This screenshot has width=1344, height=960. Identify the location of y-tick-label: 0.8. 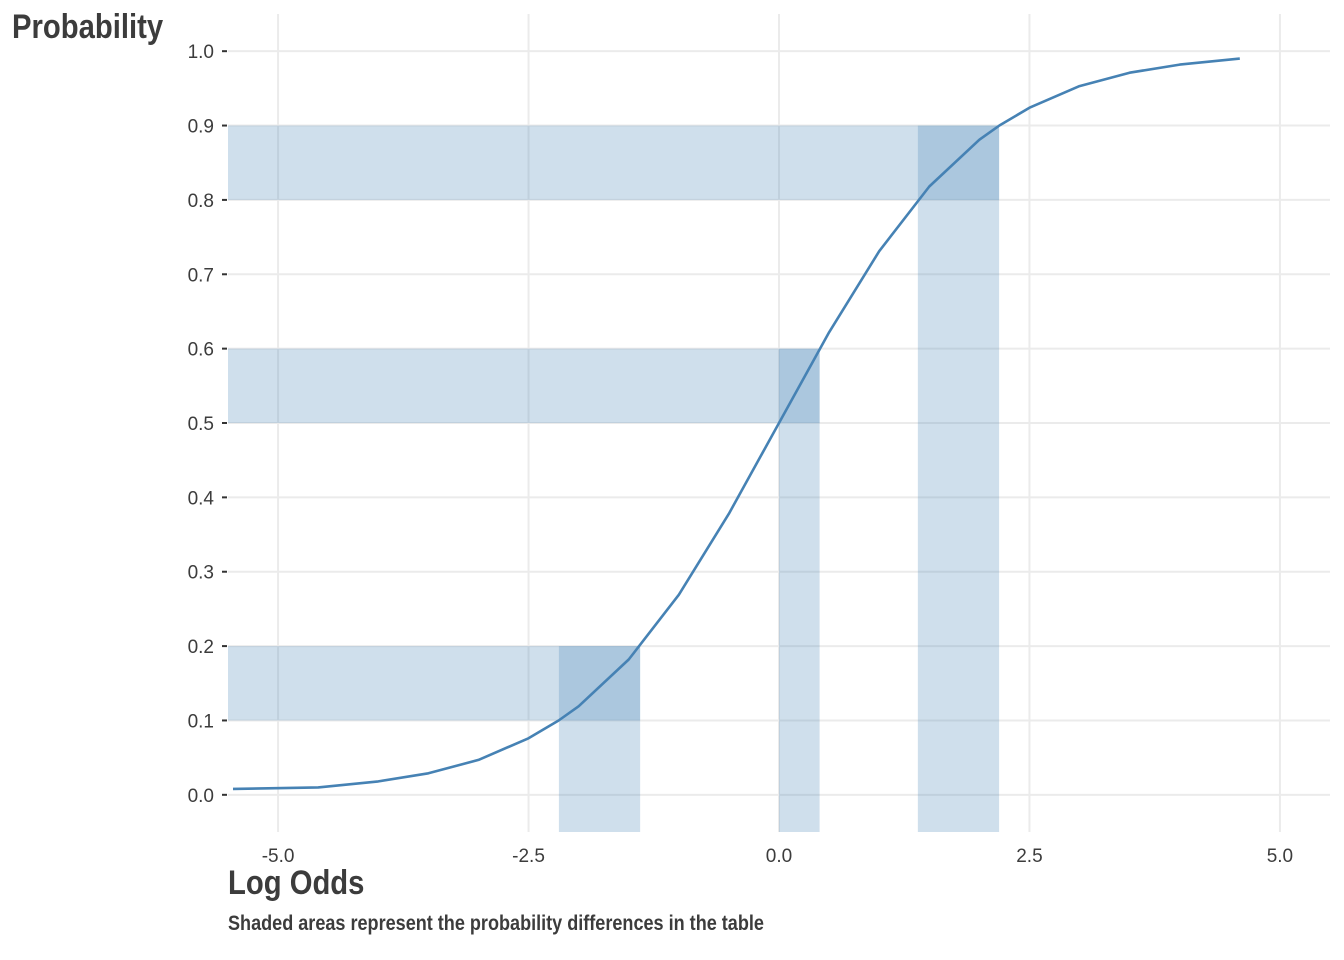
(201, 201).